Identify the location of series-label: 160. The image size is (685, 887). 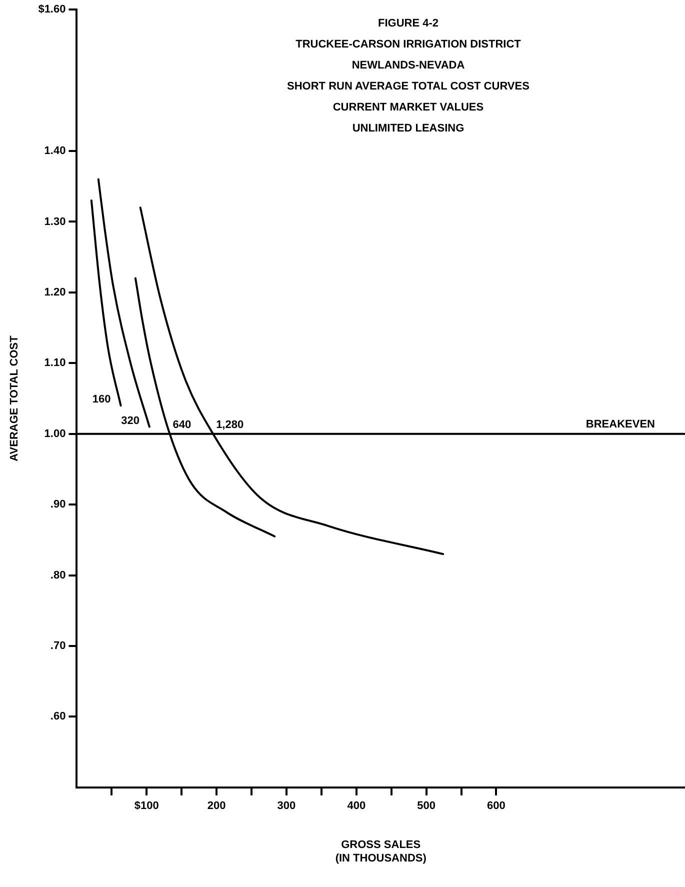
(101, 400).